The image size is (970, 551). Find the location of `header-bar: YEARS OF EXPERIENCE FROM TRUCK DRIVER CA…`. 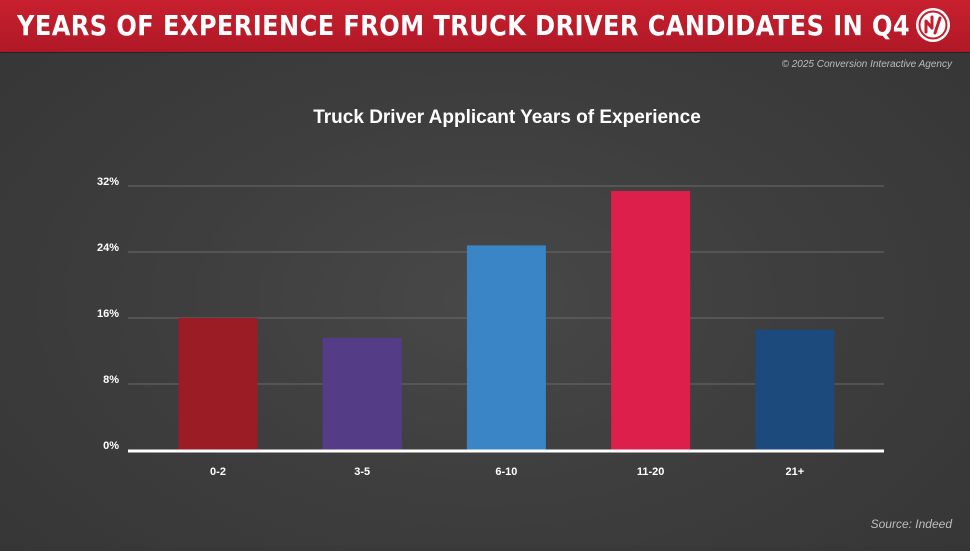

header-bar: YEARS OF EXPERIENCE FROM TRUCK DRIVER CA… is located at coordinates (485, 26).